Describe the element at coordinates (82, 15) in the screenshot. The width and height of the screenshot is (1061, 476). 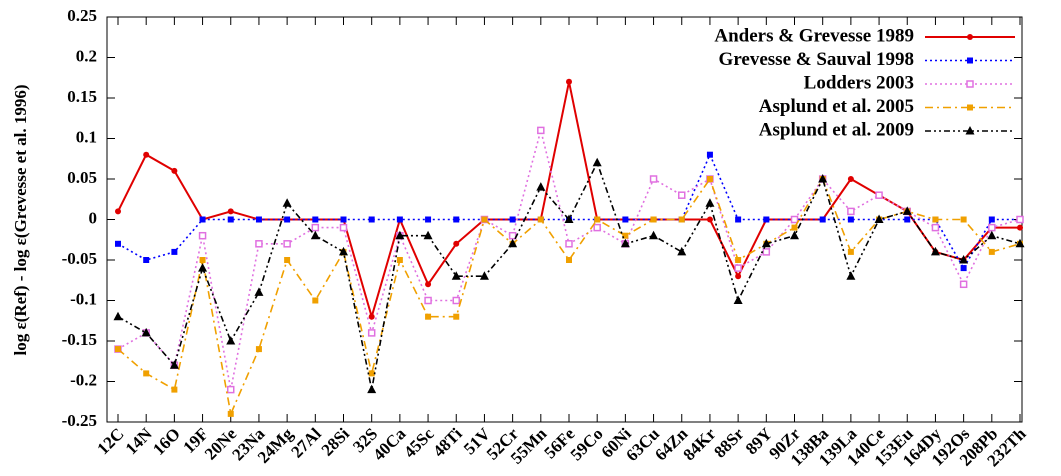
I see `y-tick-label: 0.25` at that location.